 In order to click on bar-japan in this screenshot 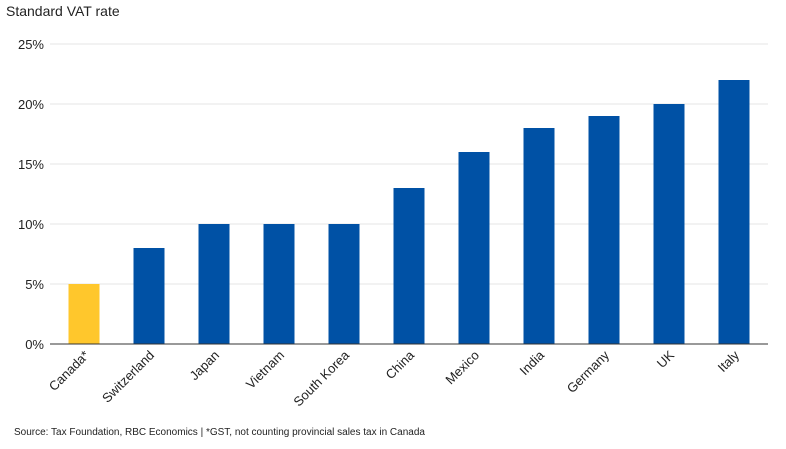, I will do `click(214, 284)`.